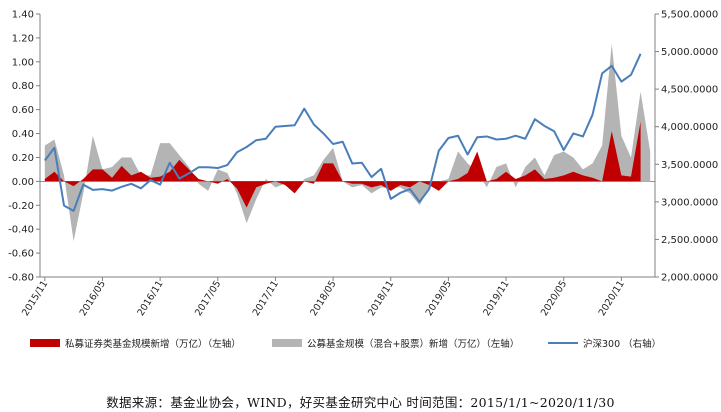 Image resolution: width=721 pixels, height=412 pixels. I want to click on right-tick-label: 5,500.0000, so click(689, 15).